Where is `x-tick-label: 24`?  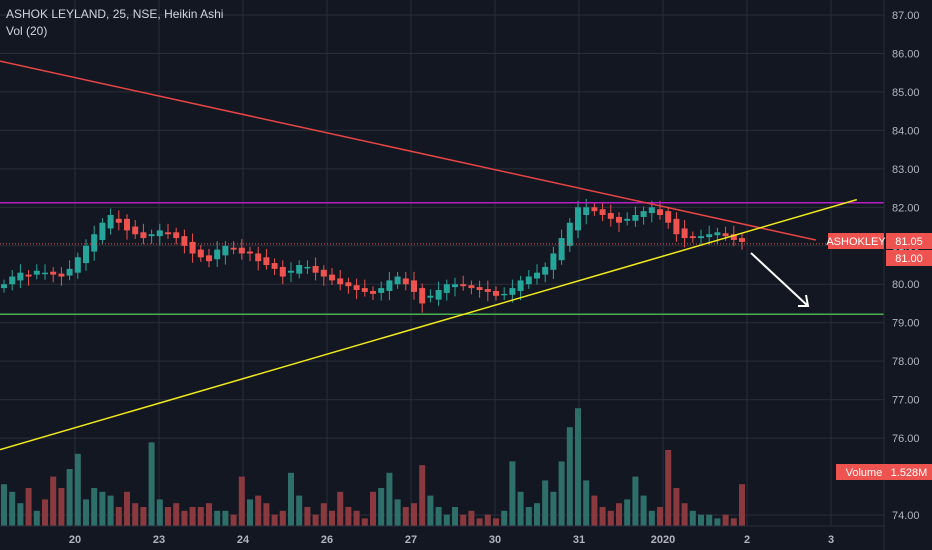 x-tick-label: 24 is located at coordinates (243, 540).